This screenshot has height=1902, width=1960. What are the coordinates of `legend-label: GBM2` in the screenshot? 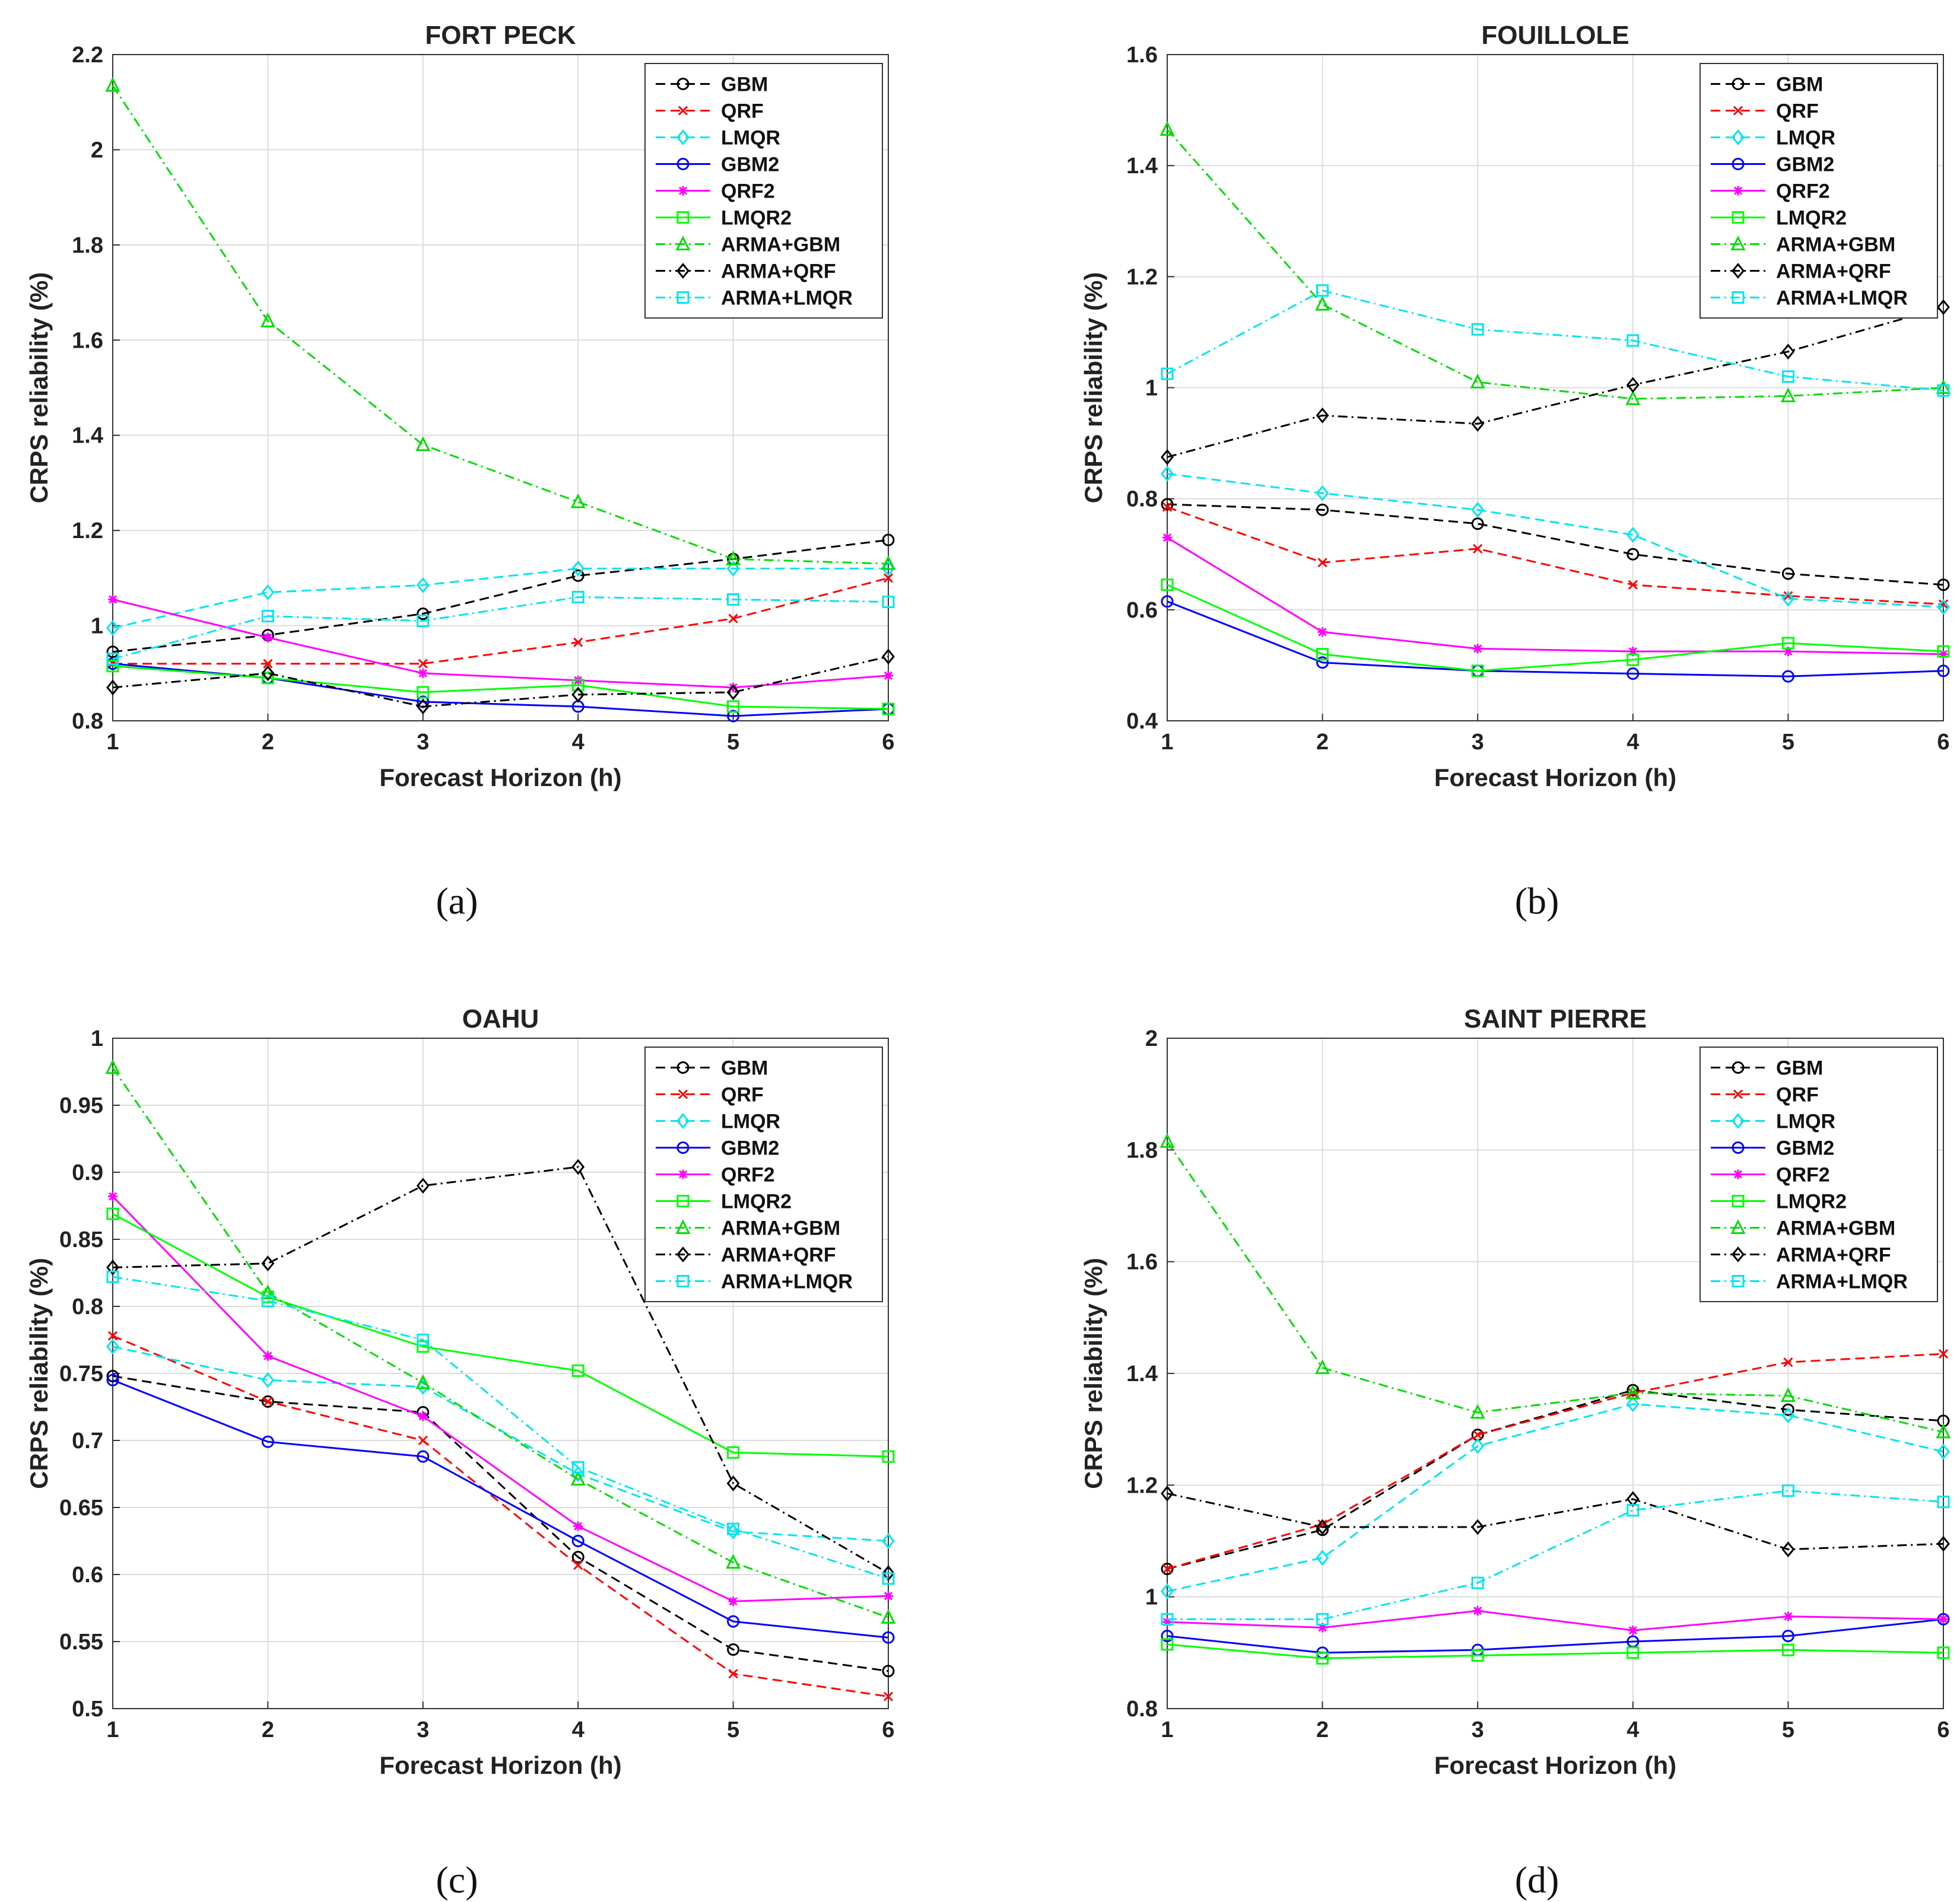 It's located at (1805, 165).